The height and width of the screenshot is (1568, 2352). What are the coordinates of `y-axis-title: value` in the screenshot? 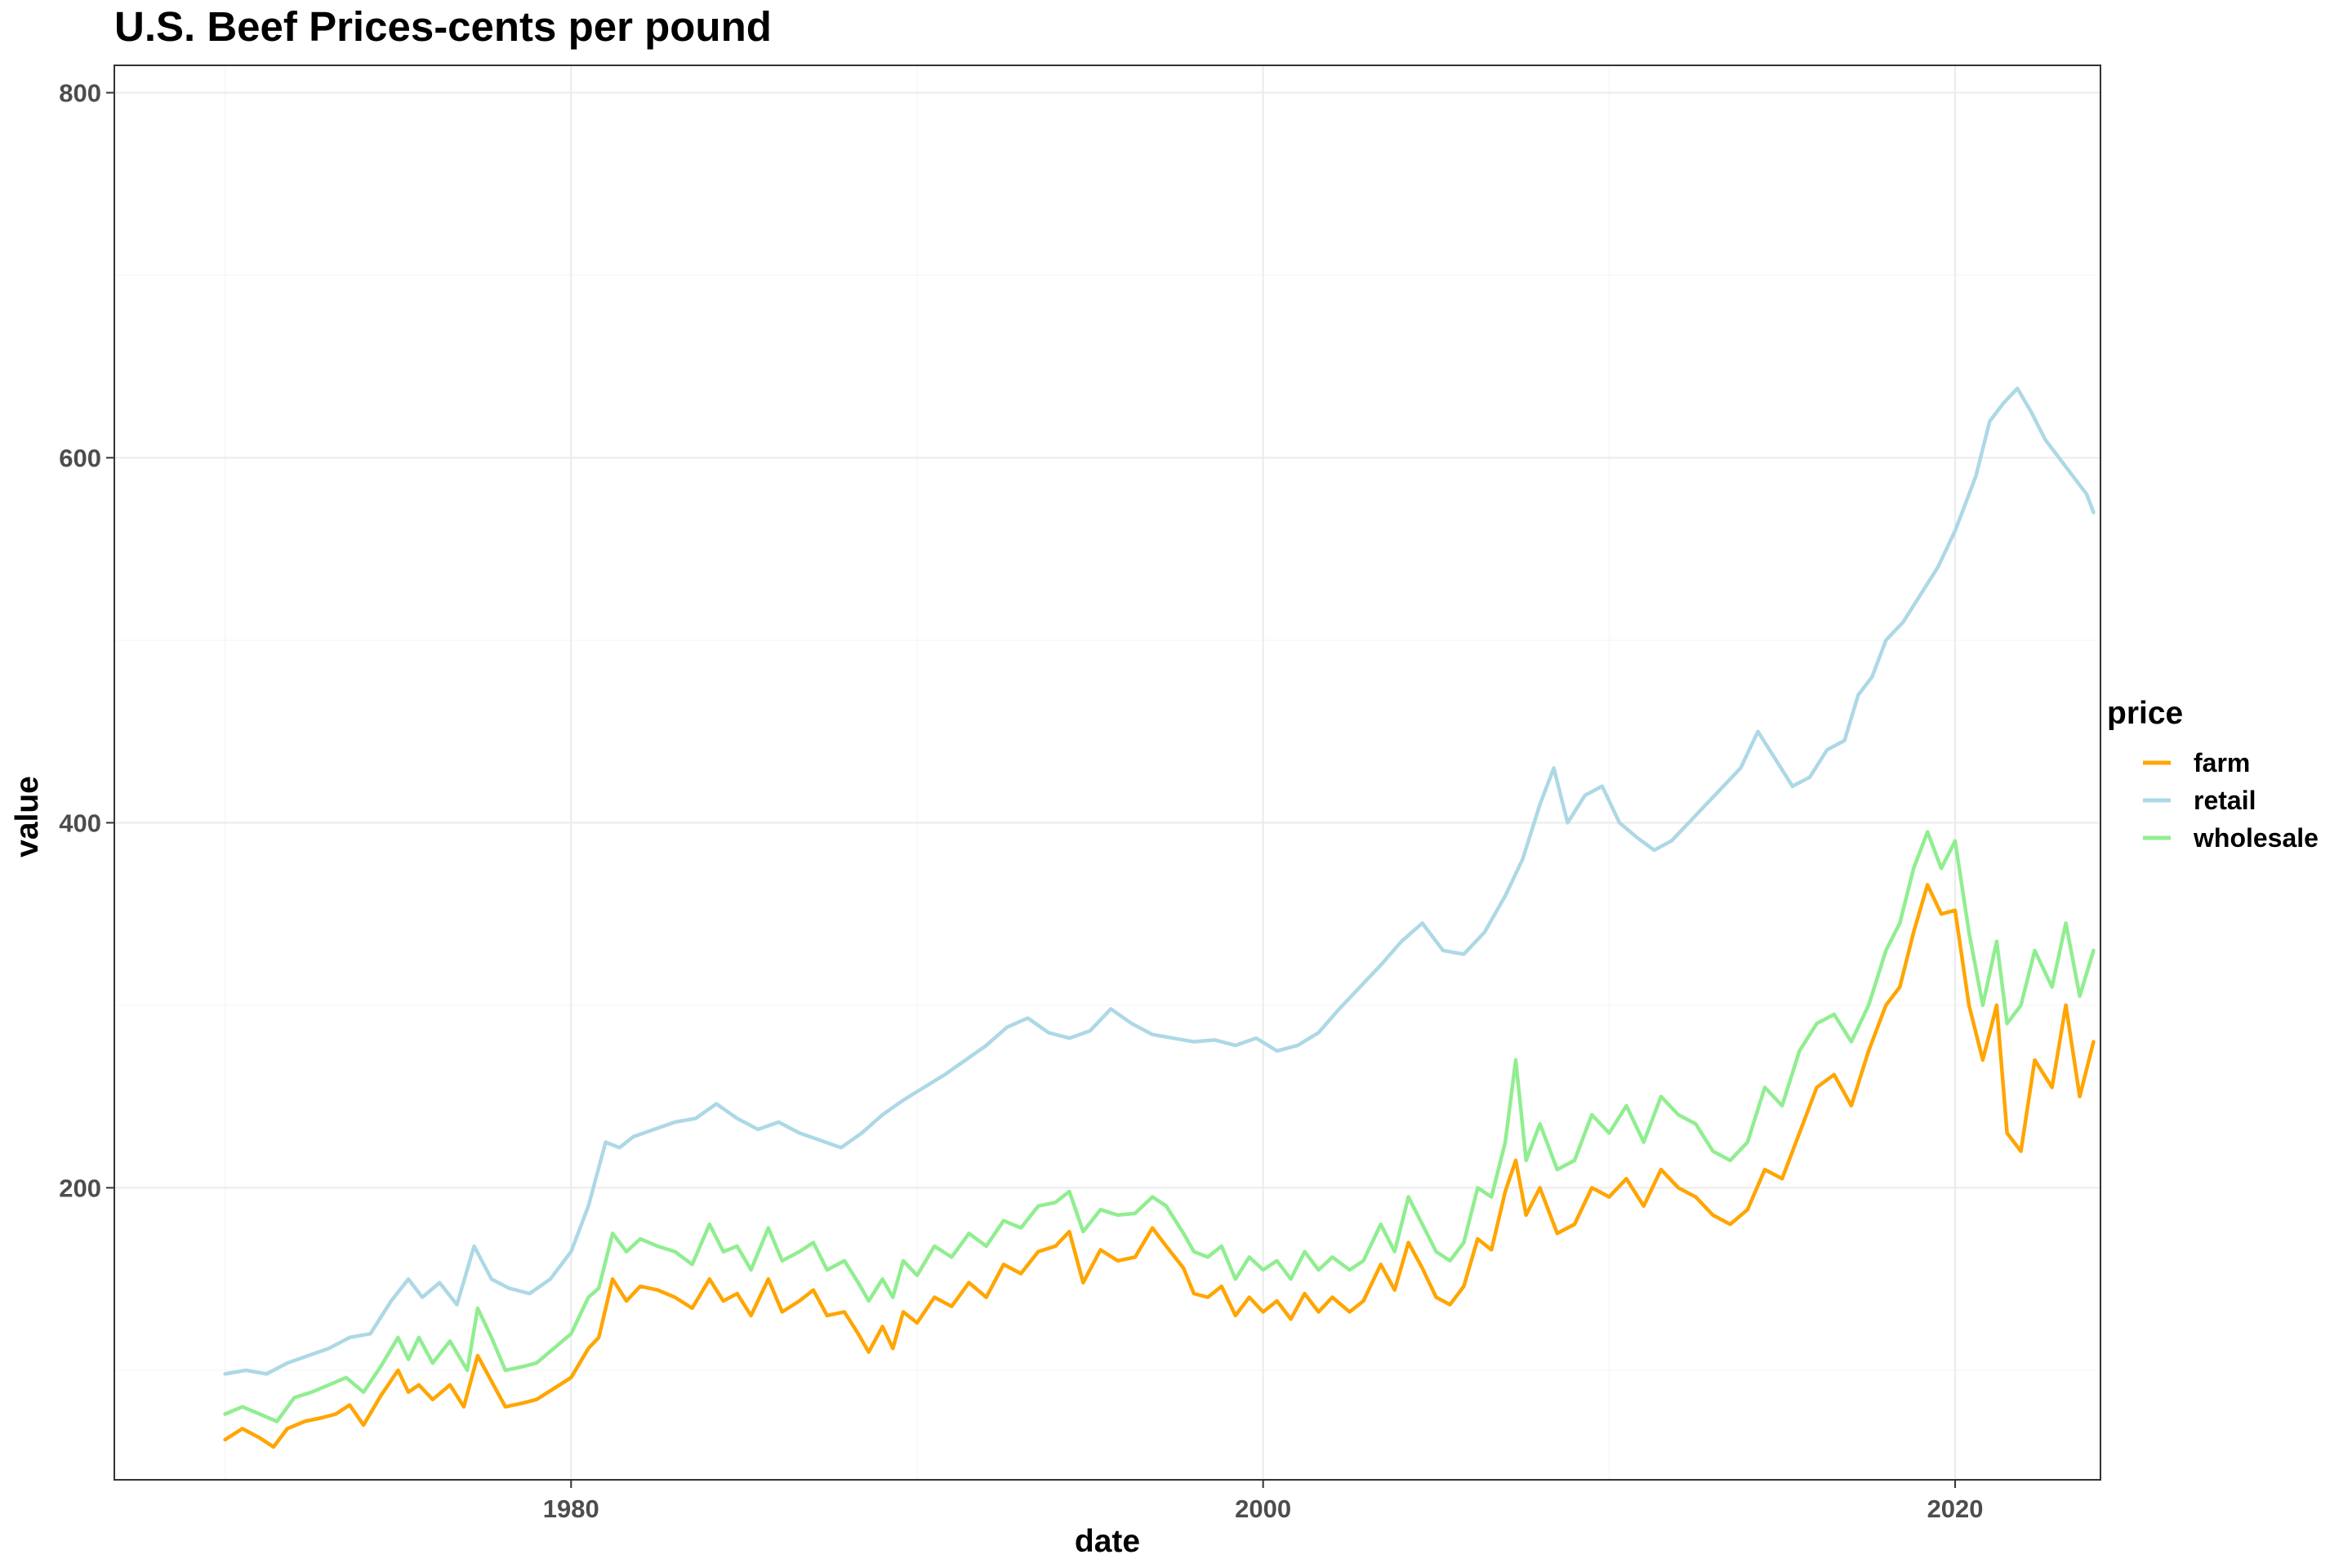 It's located at (28, 817).